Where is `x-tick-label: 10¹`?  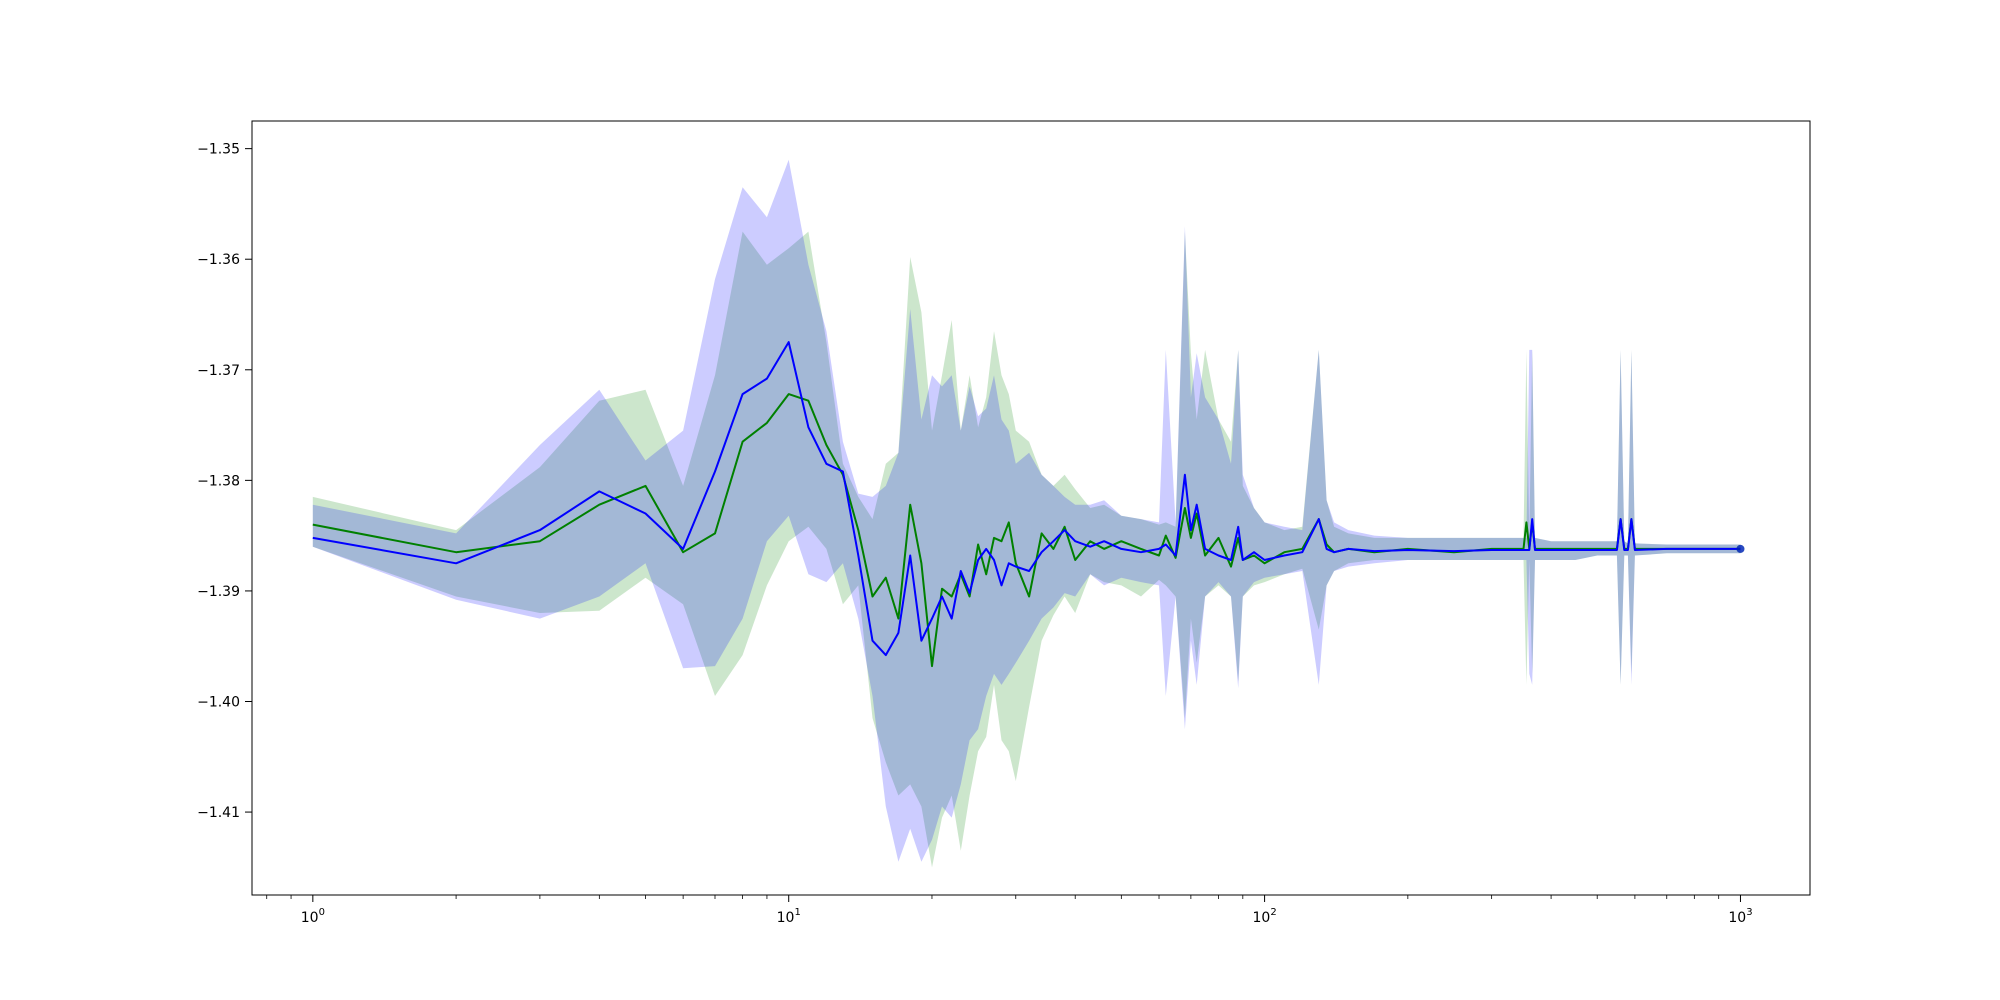 x-tick-label: 10¹ is located at coordinates (789, 916).